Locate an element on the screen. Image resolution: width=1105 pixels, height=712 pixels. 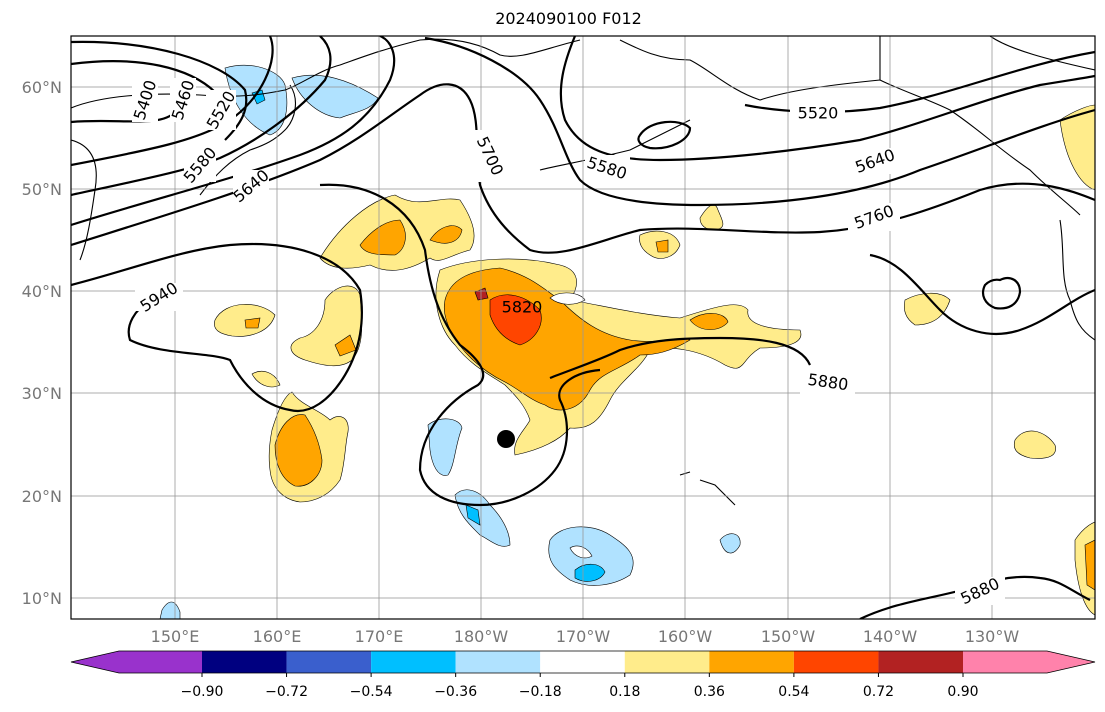
colorbar-tick-label: −0.36 is located at coordinates (455, 692).